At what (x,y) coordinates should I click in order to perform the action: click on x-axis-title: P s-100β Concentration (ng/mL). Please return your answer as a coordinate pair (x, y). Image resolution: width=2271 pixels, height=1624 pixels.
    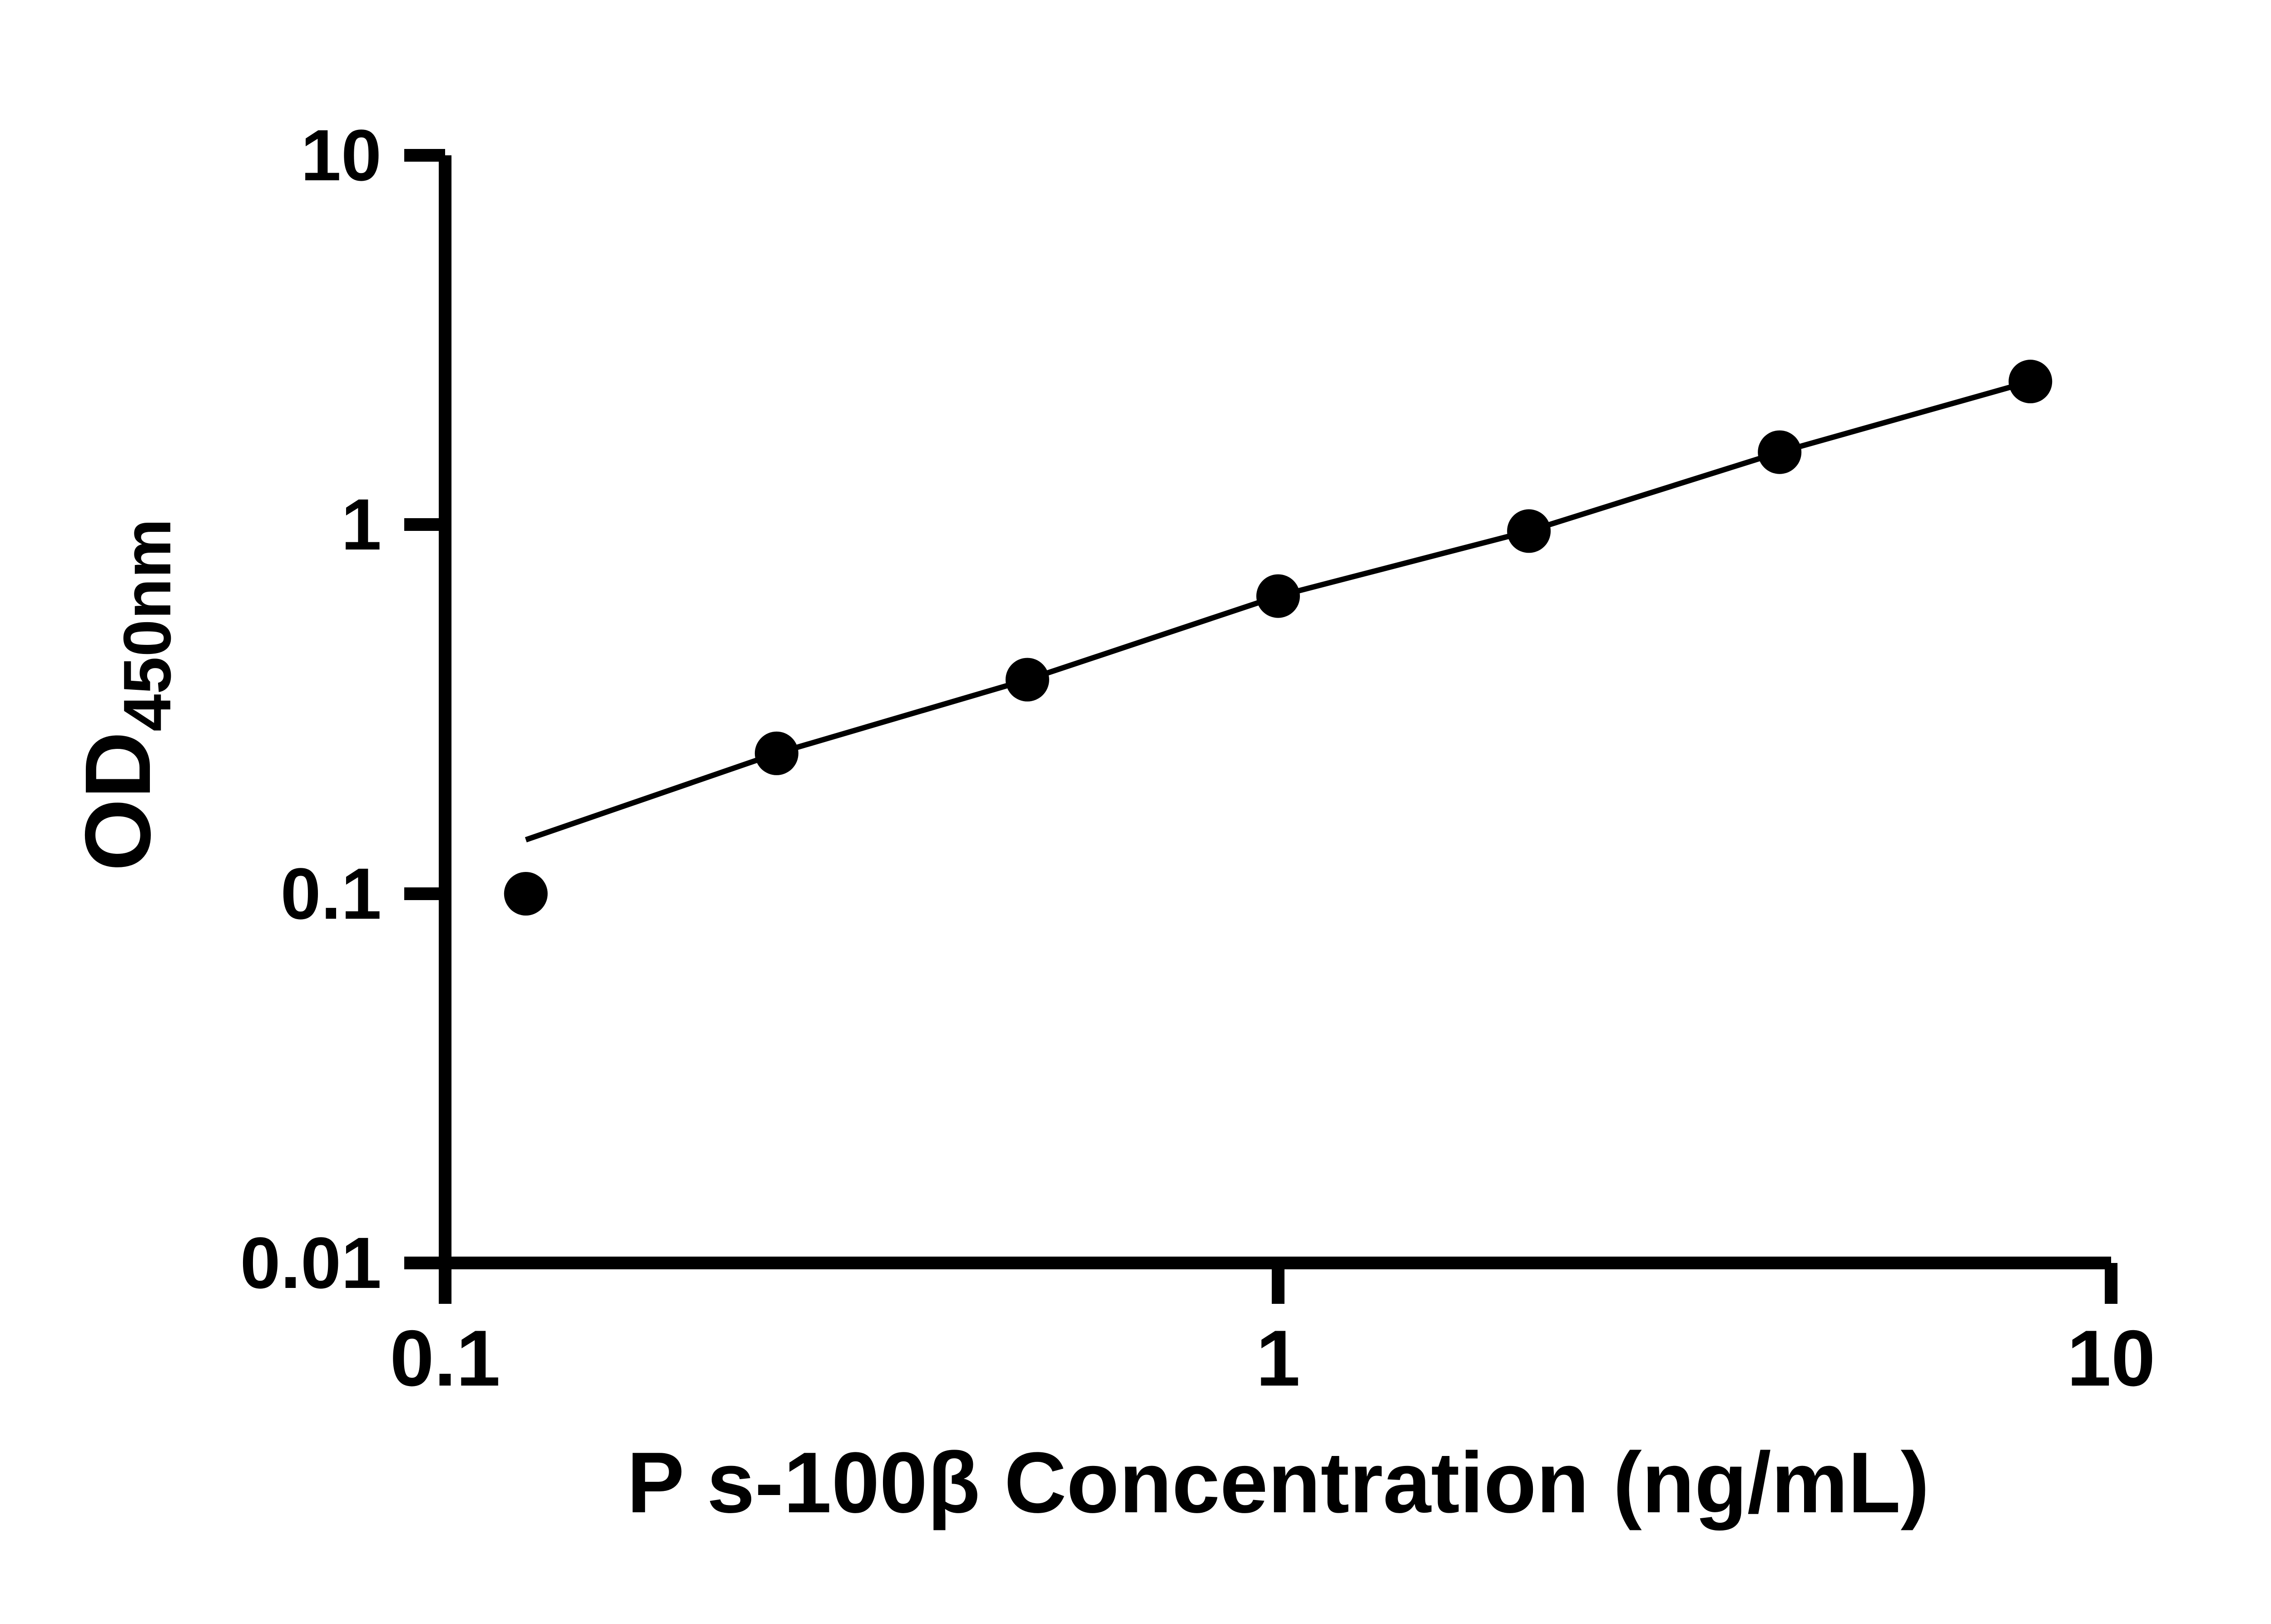
    Looking at the image, I should click on (1278, 1483).